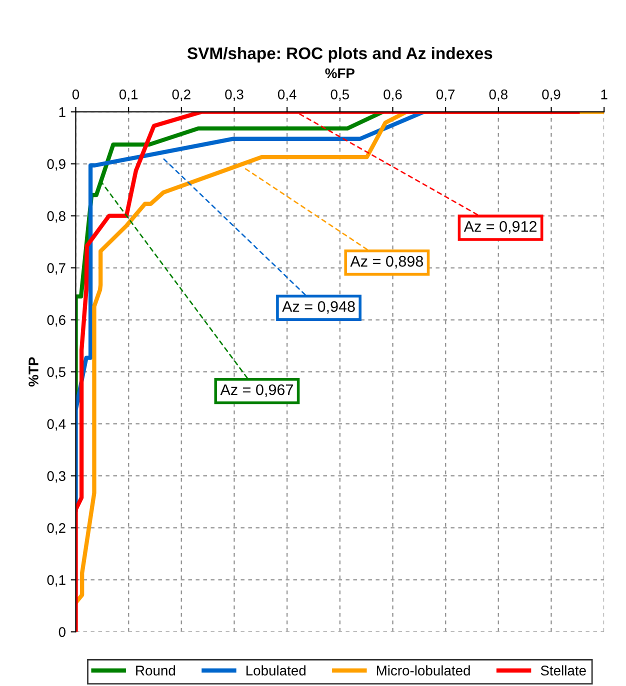  Describe the element at coordinates (76, 95) in the screenshot. I see `x-tick-label: 0` at that location.